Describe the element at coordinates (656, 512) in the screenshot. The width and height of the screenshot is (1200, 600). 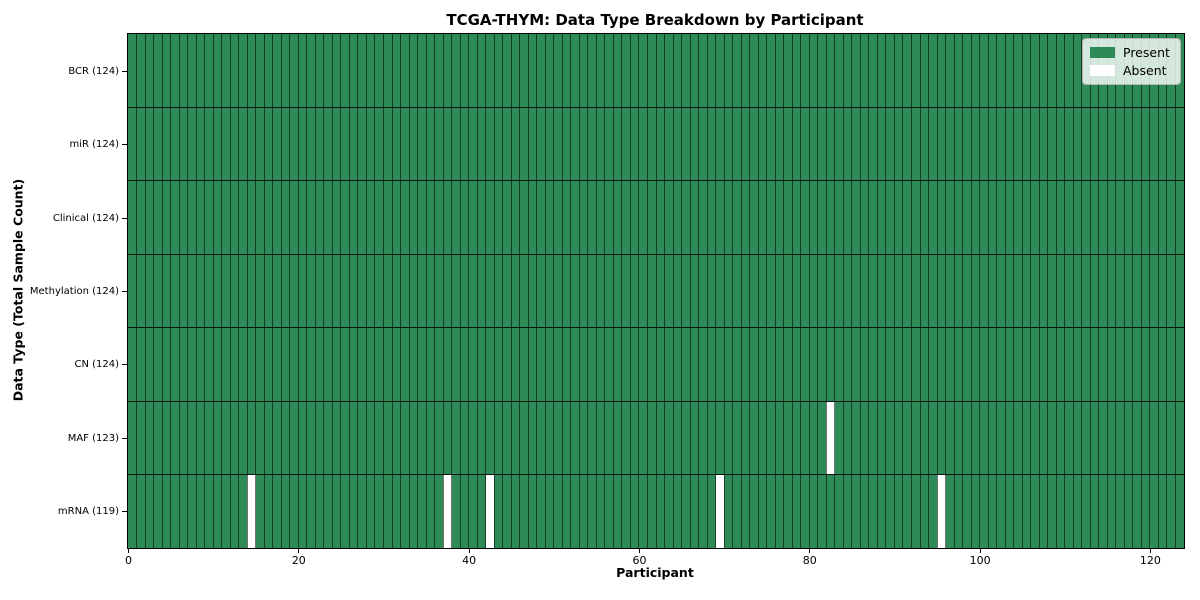
I see `row-mrna` at that location.